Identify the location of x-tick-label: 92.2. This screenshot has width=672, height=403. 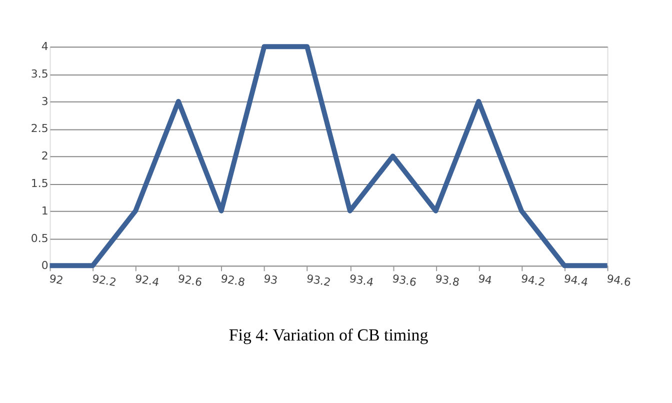
(104, 281).